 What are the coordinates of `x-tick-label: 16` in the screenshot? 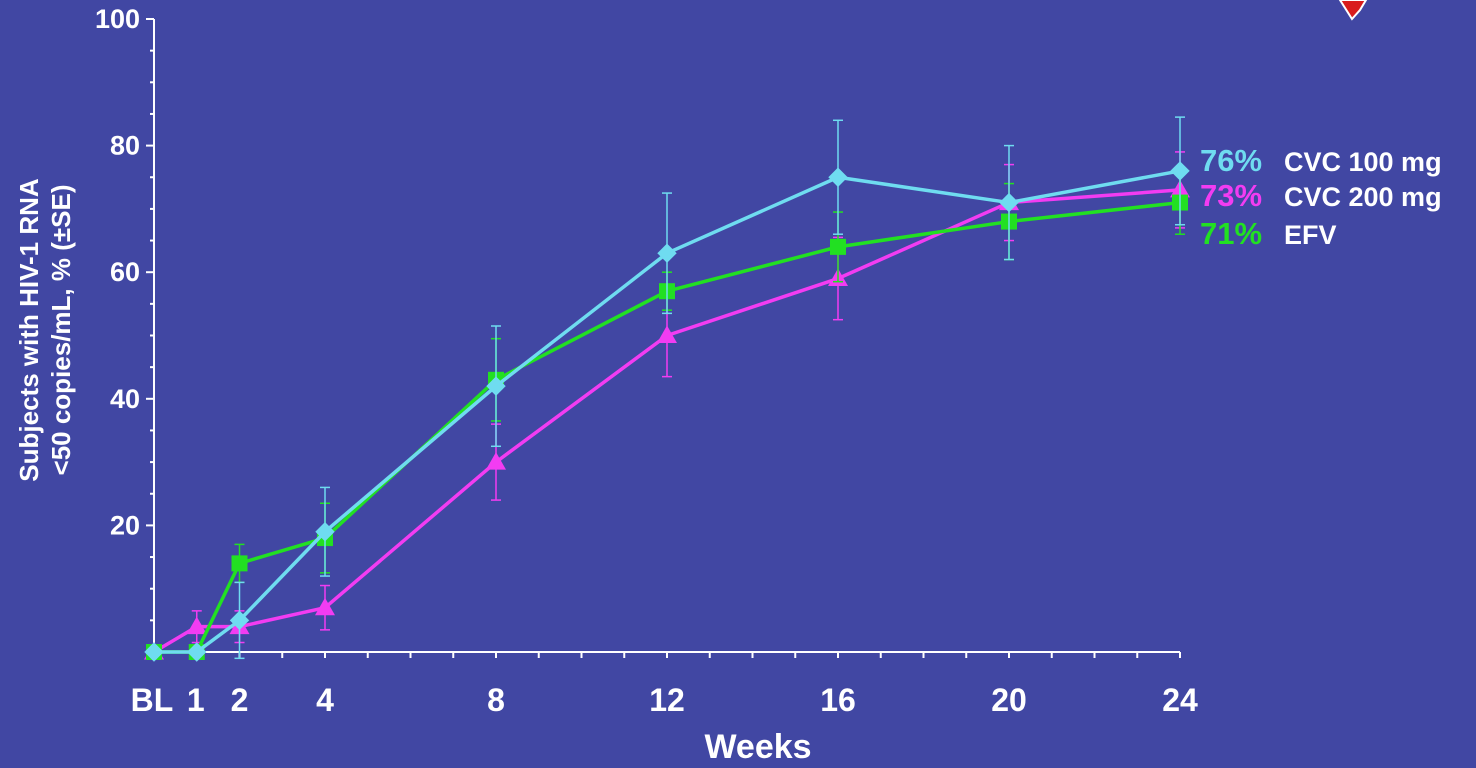 It's located at (838, 700).